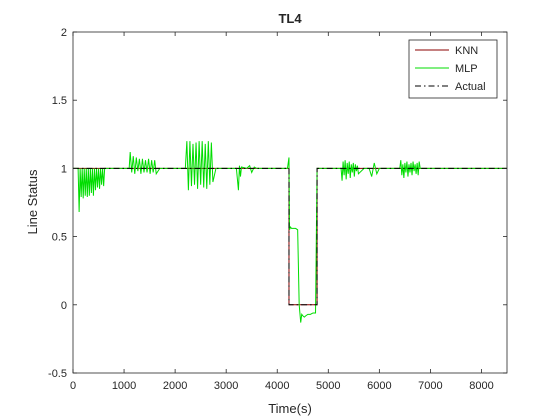 This screenshot has width=560, height=420. Describe the element at coordinates (57, 374) in the screenshot. I see `y-tick-label: -0.5` at that location.